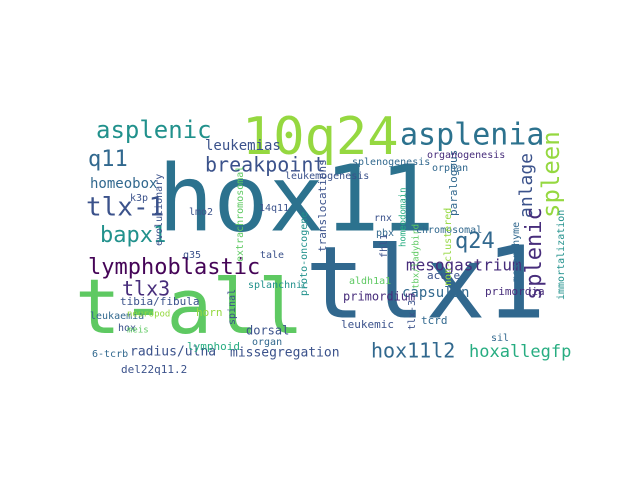 Image resolution: width=640 pixels, height=480 pixels. Describe the element at coordinates (285, 353) in the screenshot. I see `word-missegregation: missegregation` at that location.